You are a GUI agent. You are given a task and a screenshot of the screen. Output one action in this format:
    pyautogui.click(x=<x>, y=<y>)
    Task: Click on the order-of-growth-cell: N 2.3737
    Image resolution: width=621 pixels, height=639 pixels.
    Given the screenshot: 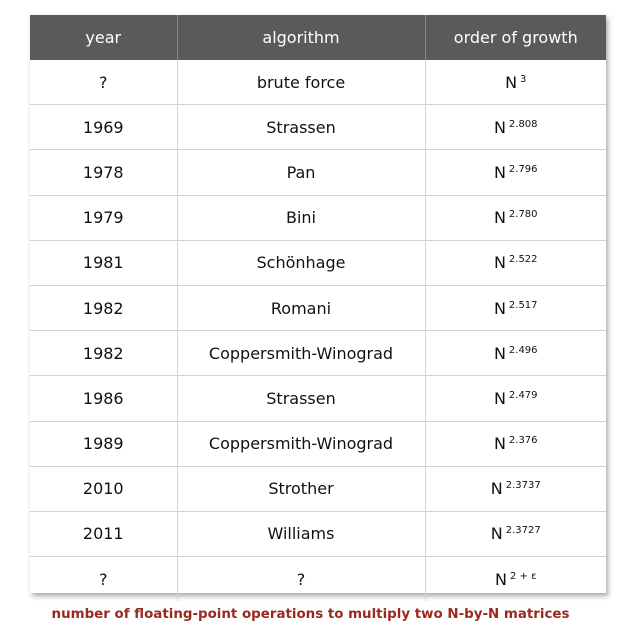 What is the action you would take?
    pyautogui.click(x=515, y=489)
    